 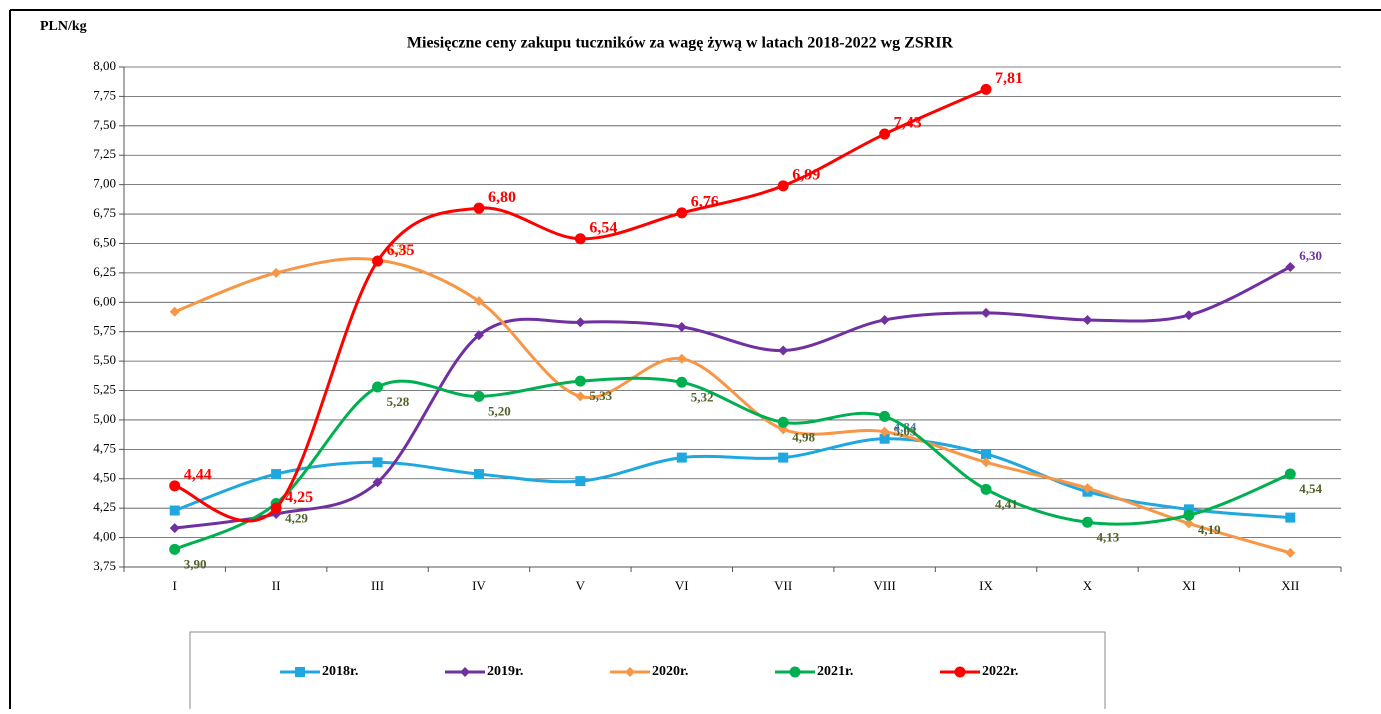 I want to click on y-tick-label: 4,50, so click(x=104, y=477).